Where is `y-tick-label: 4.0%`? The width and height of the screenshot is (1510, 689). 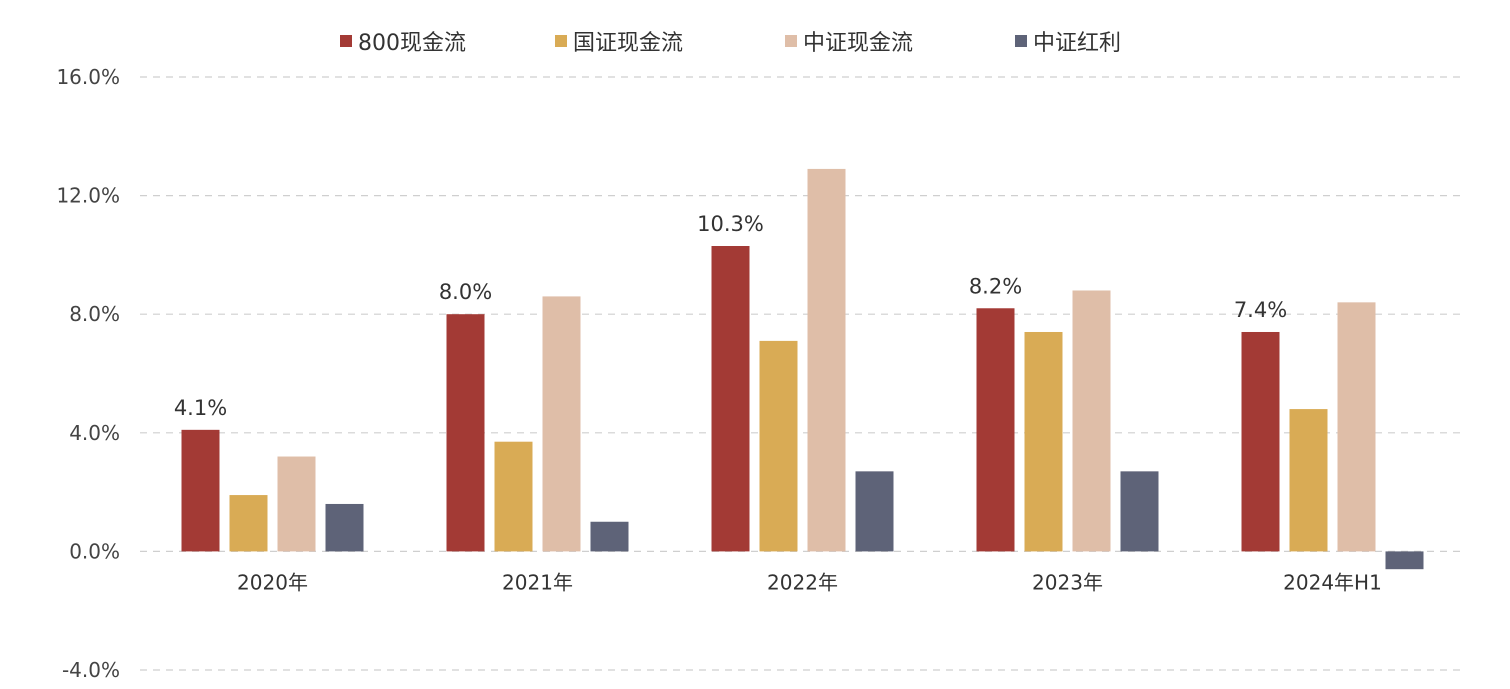
y-tick-label: 4.0% is located at coordinates (94, 433).